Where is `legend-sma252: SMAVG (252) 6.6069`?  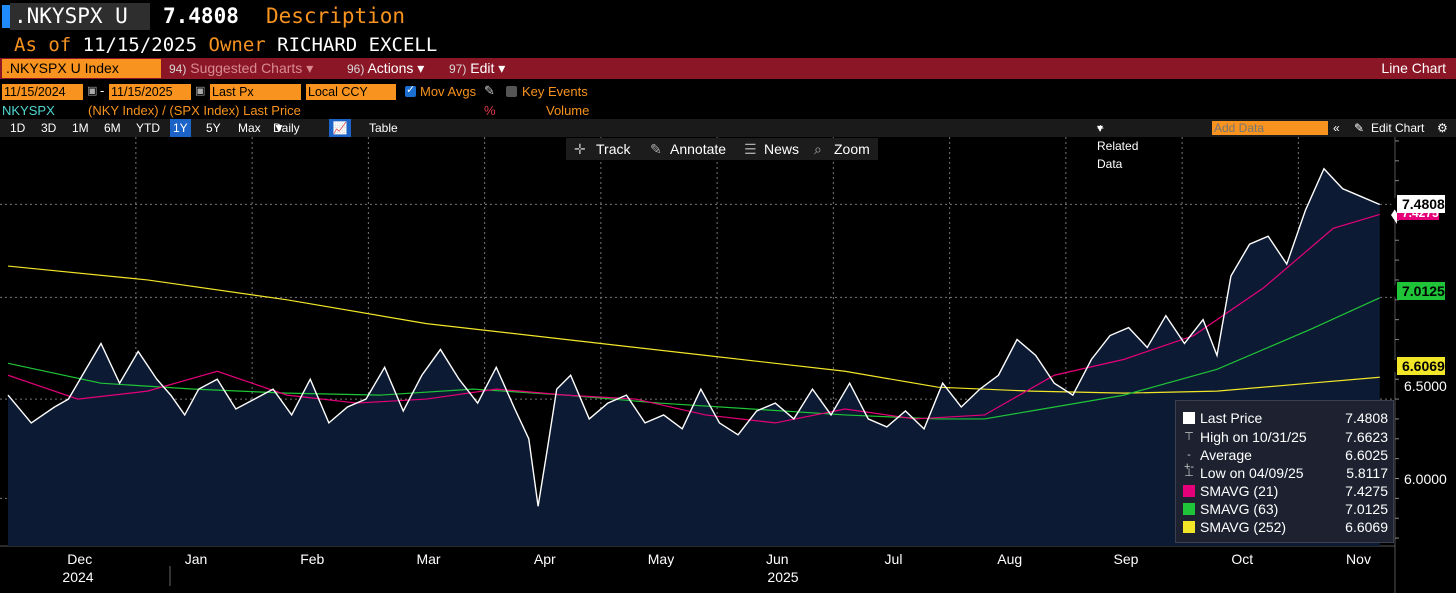
legend-sma252: SMAVG (252) 6.6069 is located at coordinates (1285, 527).